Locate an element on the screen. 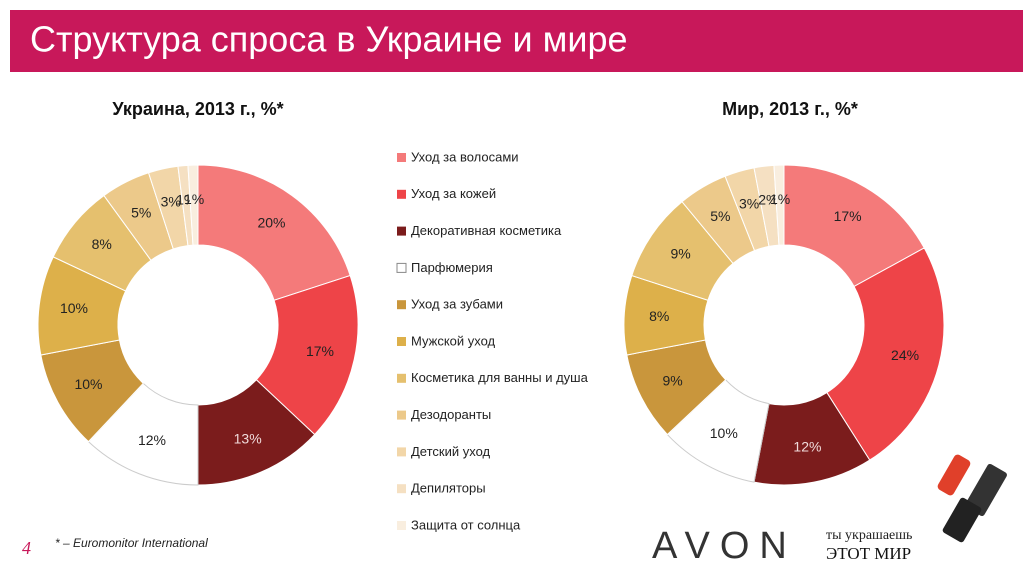 The width and height of the screenshot is (1023, 577). slogan-top: ты украшаешь is located at coordinates (869, 535).